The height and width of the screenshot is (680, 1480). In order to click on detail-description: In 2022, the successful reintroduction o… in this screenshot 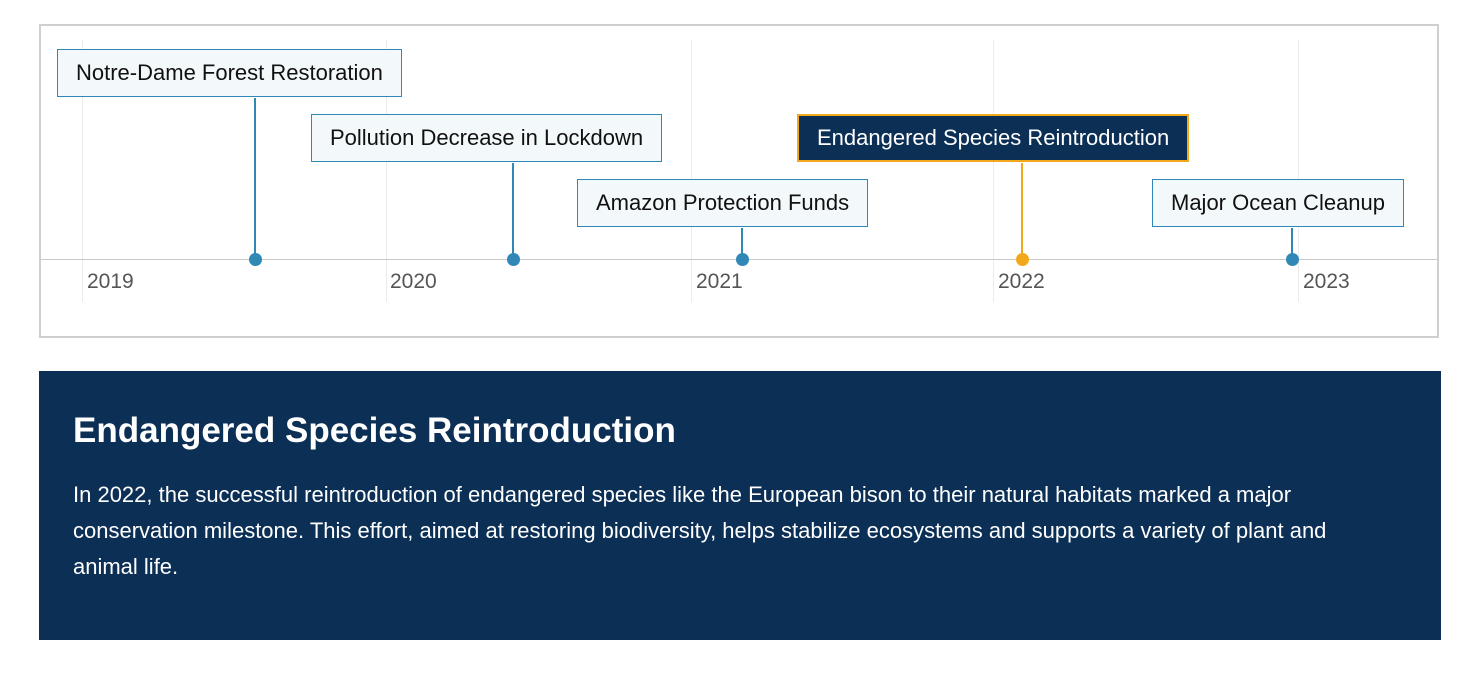, I will do `click(700, 530)`.